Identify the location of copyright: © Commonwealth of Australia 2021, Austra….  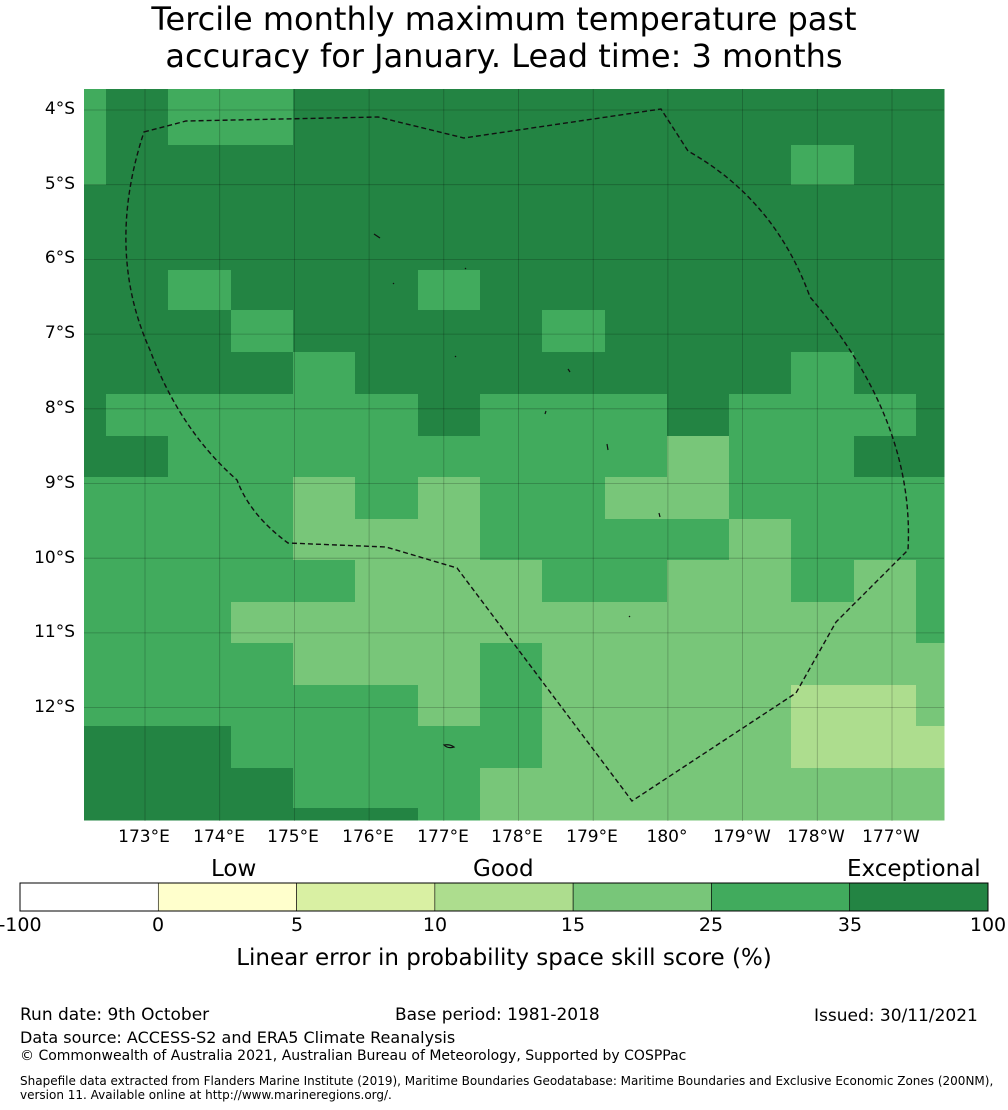
(353, 1056).